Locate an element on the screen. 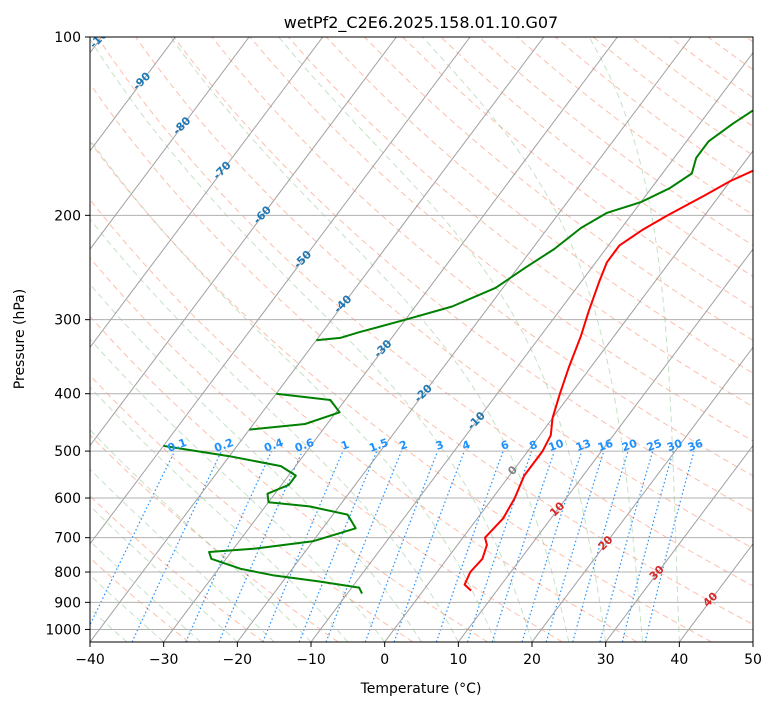 The image size is (775, 708). y-tick-label: 900 is located at coordinates (67, 603).